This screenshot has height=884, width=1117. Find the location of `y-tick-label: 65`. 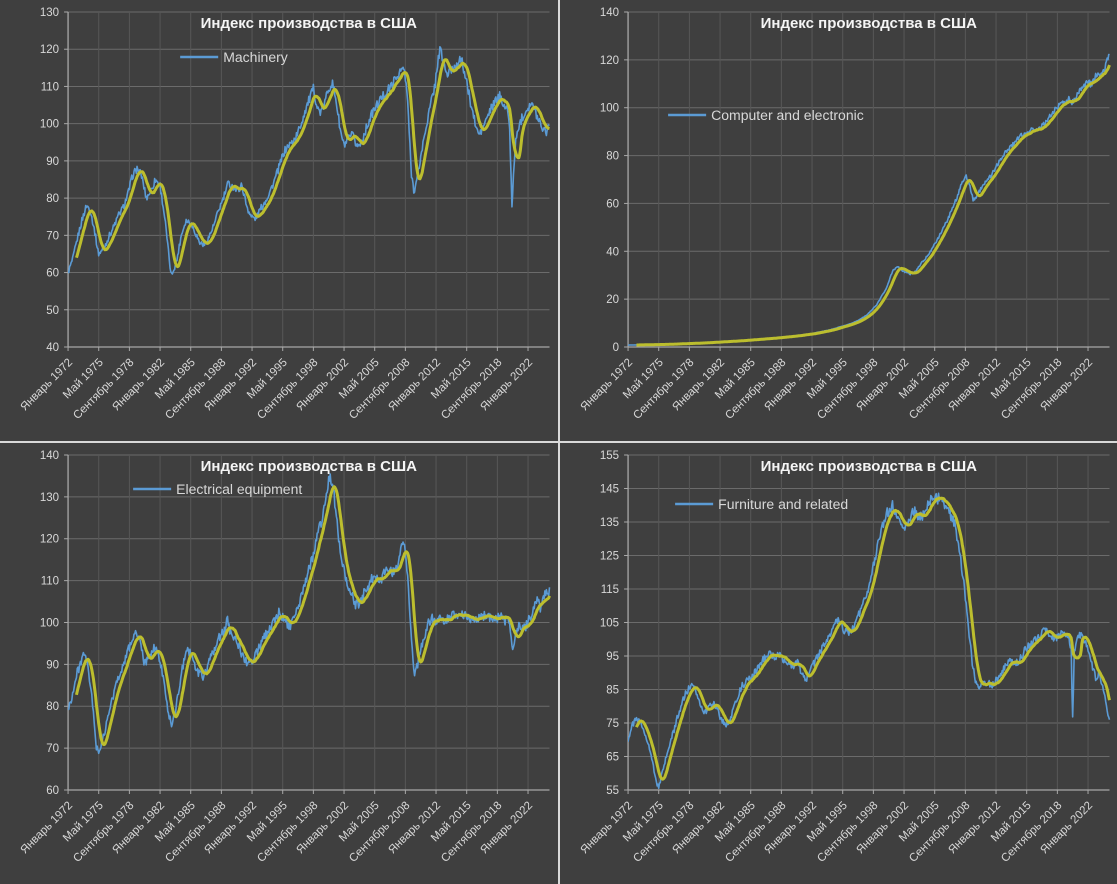

y-tick-label: 65 is located at coordinates (612, 758).